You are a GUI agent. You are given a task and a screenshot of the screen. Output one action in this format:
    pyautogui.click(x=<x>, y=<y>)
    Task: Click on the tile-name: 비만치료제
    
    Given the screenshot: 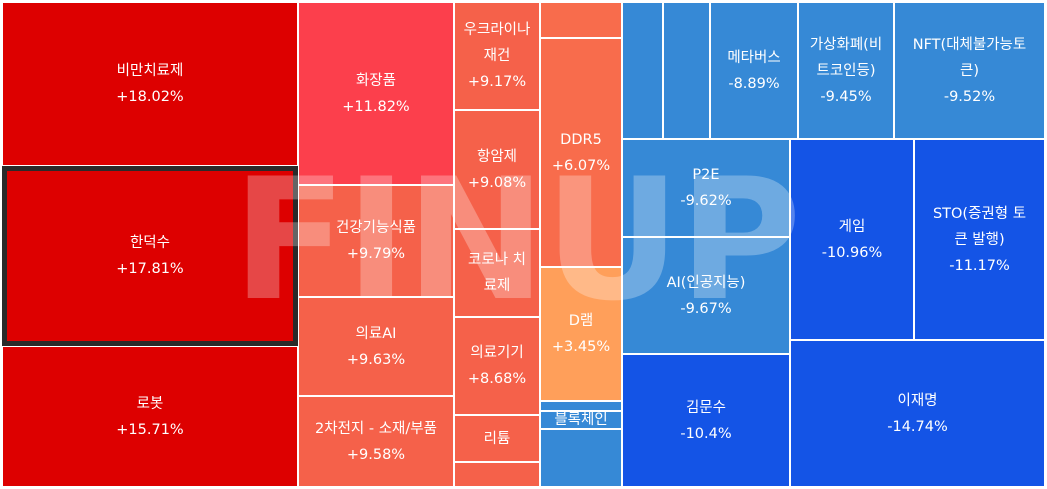 What is the action you would take?
    pyautogui.click(x=150, y=71)
    